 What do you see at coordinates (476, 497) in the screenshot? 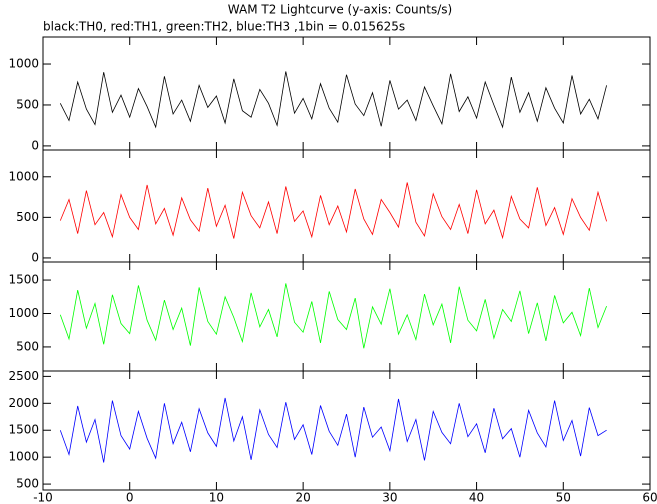
I see `x-tick-label: 40` at bounding box center [476, 497].